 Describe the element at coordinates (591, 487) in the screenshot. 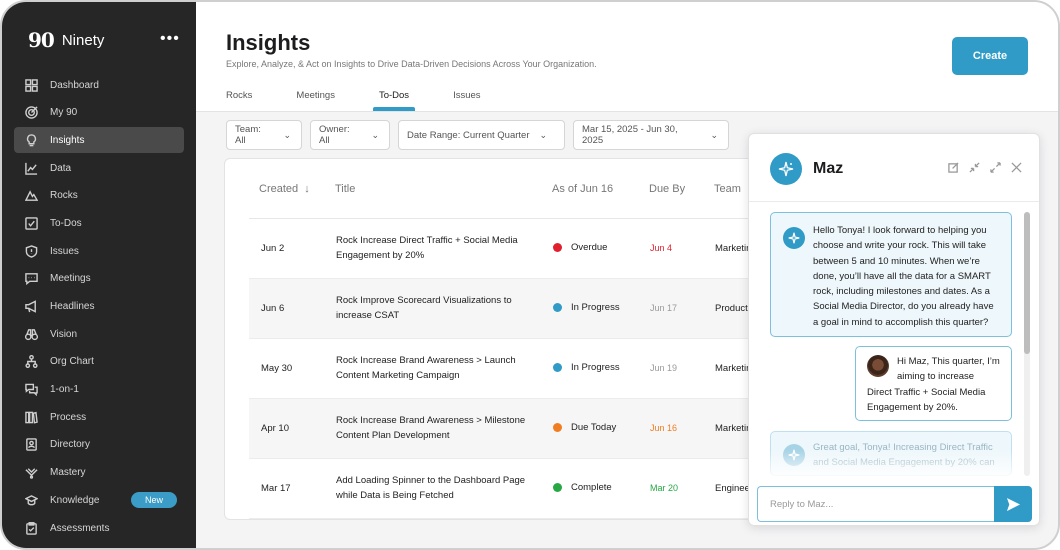

I see `status-label: Complete` at that location.